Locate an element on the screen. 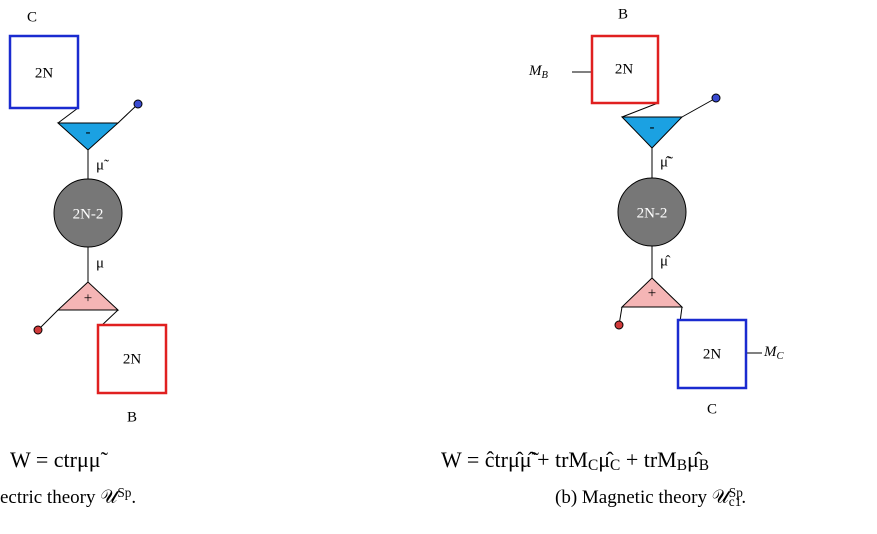  mass-label: MB is located at coordinates (538, 71).